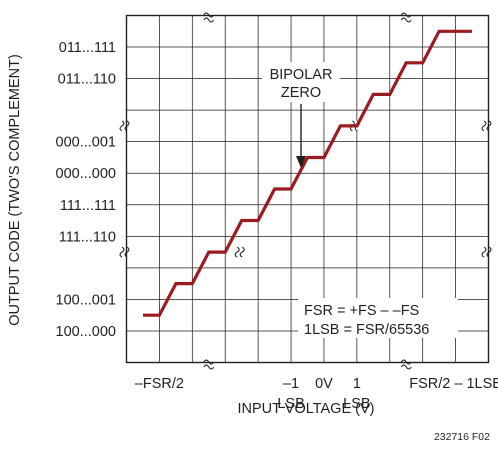 The height and width of the screenshot is (454, 498). I want to click on y-tick-label: 111...111, so click(88, 206).